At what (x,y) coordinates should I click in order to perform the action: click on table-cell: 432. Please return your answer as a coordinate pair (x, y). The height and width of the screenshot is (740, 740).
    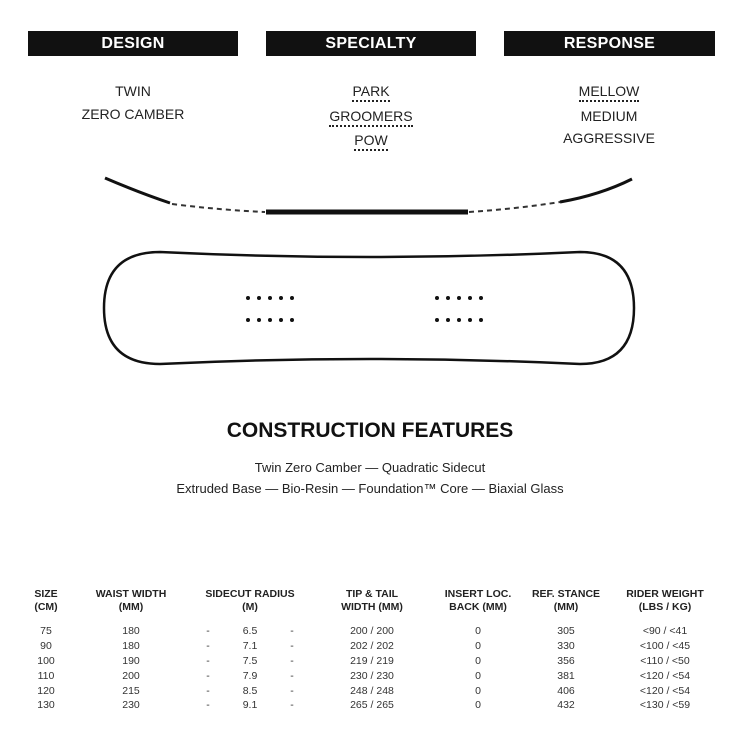
    Looking at the image, I should click on (566, 705).